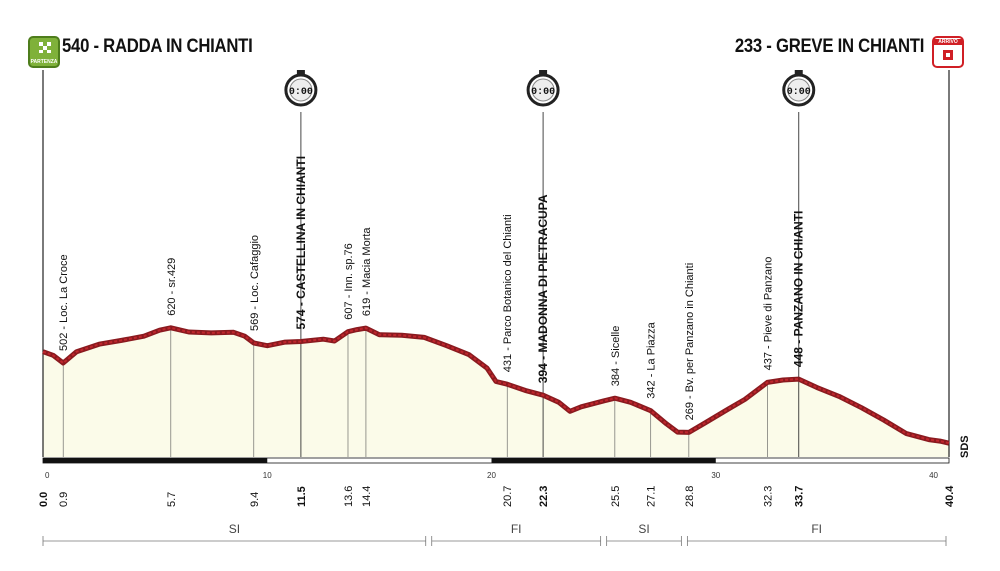 The image size is (1000, 571). What do you see at coordinates (44, 62) in the screenshot?
I see `start-badge-label: PARTENZA` at bounding box center [44, 62].